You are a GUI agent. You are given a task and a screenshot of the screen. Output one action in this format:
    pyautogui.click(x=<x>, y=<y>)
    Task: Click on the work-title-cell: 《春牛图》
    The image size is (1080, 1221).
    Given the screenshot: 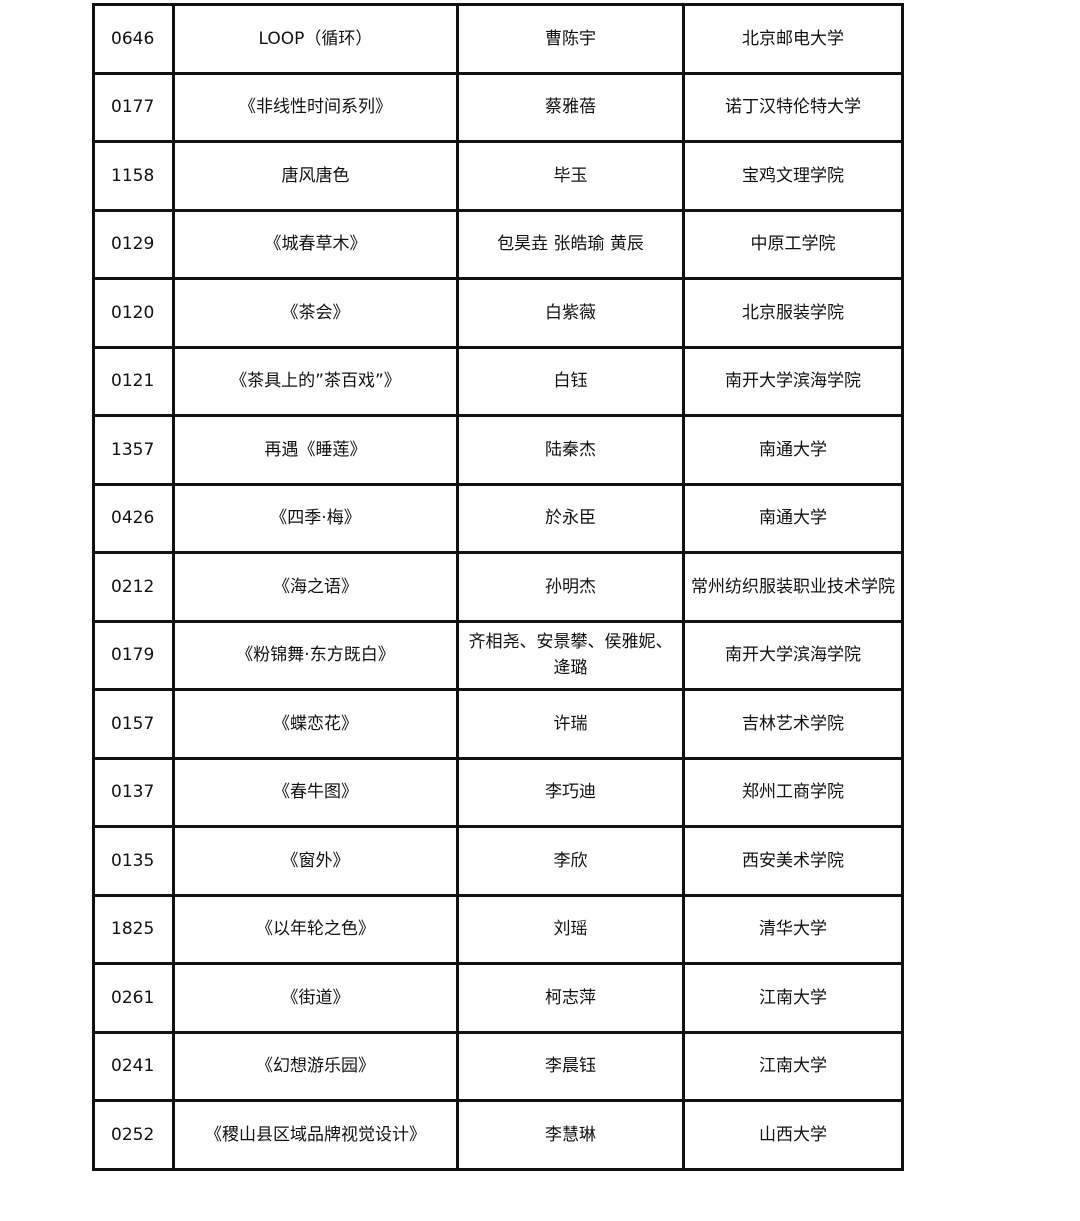 What is the action you would take?
    pyautogui.click(x=315, y=792)
    